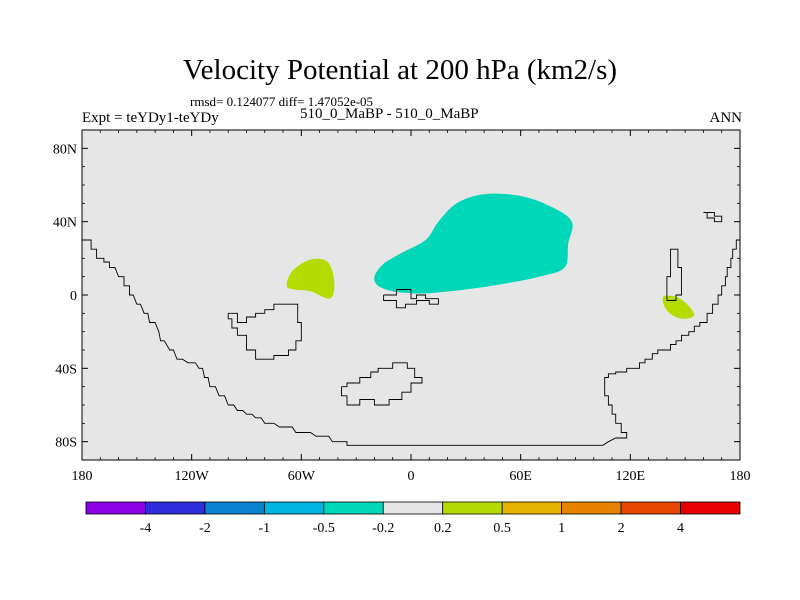 Image resolution: width=800 pixels, height=600 pixels. What do you see at coordinates (383, 528) in the screenshot?
I see `colorbar-label: -0.2` at bounding box center [383, 528].